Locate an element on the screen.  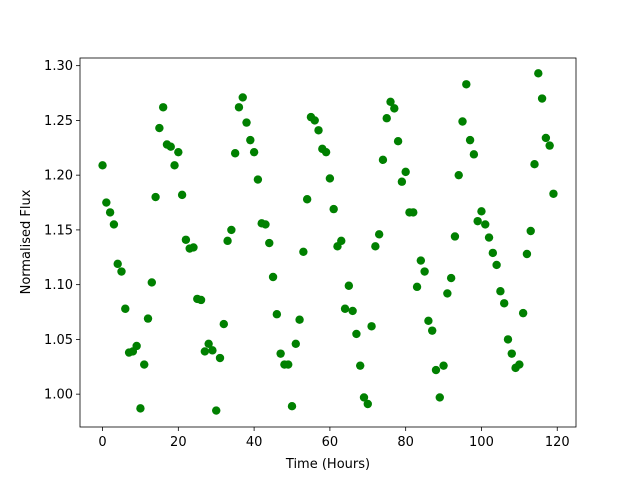
x-tick-label: 0 is located at coordinates (102, 442).